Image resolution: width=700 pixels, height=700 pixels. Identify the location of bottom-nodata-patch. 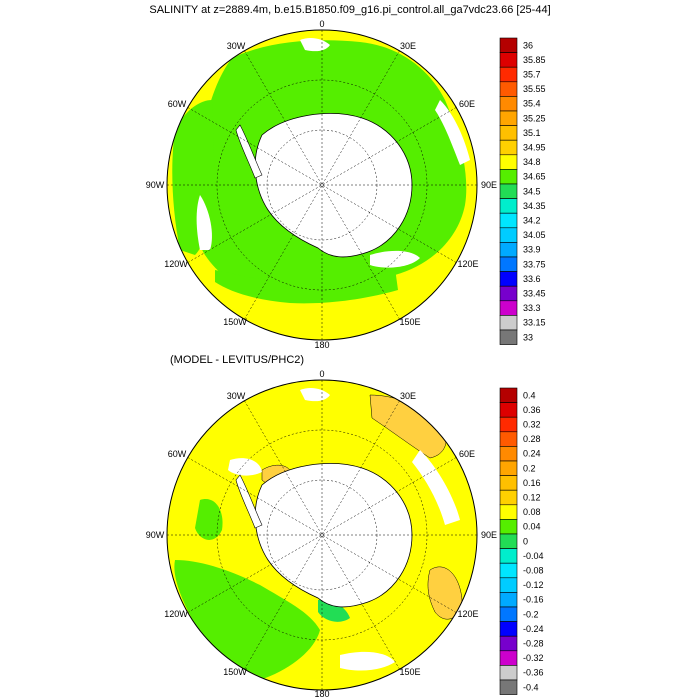
(315, 394).